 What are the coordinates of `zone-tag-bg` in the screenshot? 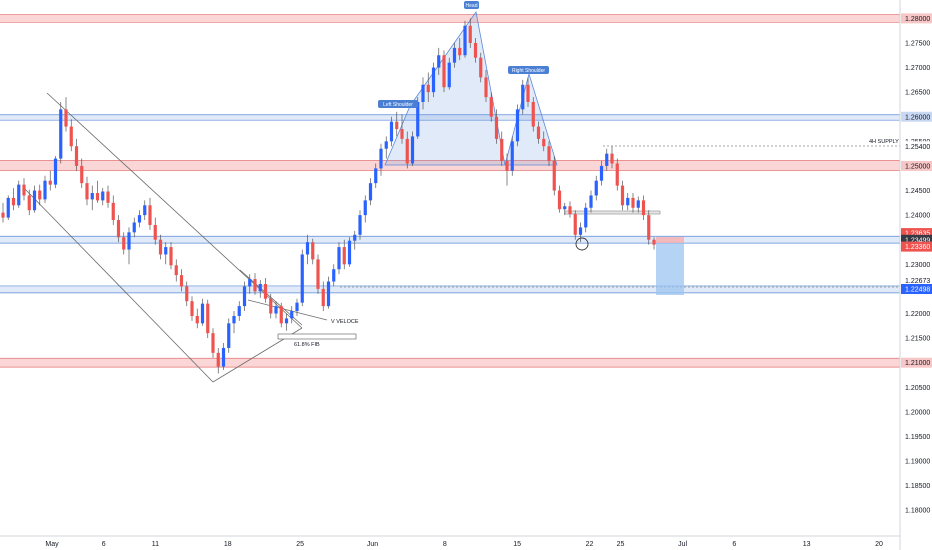 It's located at (916, 116).